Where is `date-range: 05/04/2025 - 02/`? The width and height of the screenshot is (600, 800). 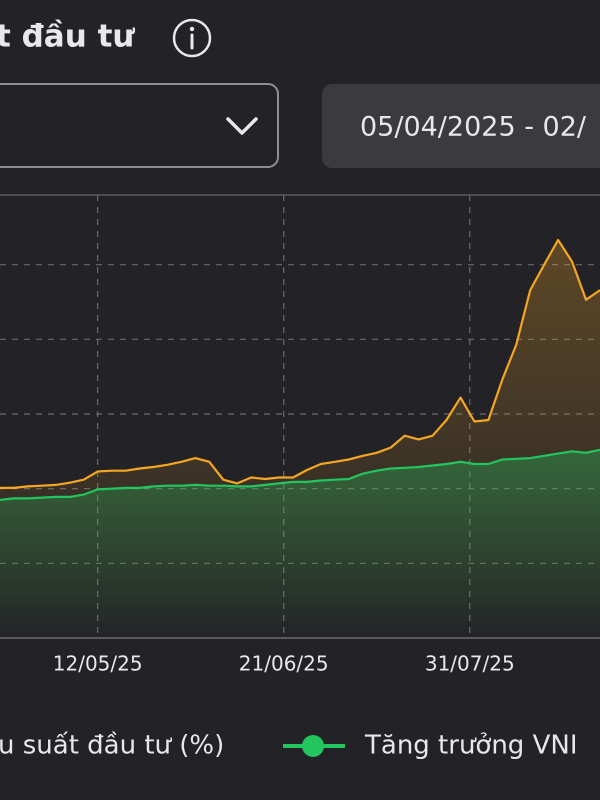
date-range: 05/04/2025 - 02/ is located at coordinates (473, 127).